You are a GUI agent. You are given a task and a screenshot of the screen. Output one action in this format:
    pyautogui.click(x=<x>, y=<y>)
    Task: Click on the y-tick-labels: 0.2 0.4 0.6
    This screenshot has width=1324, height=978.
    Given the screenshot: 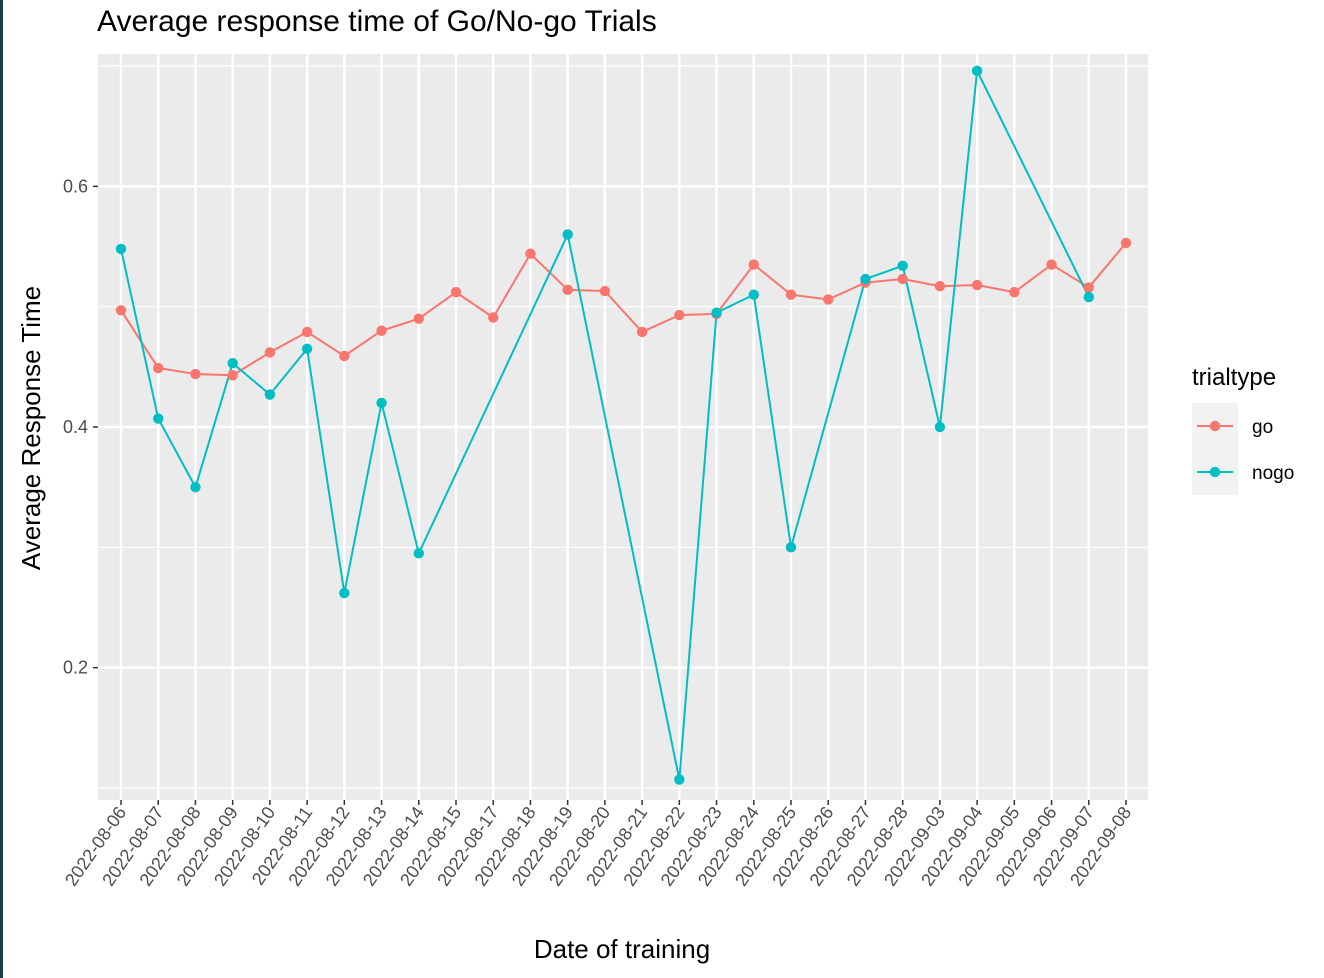 What is the action you would take?
    pyautogui.click(x=75, y=426)
    